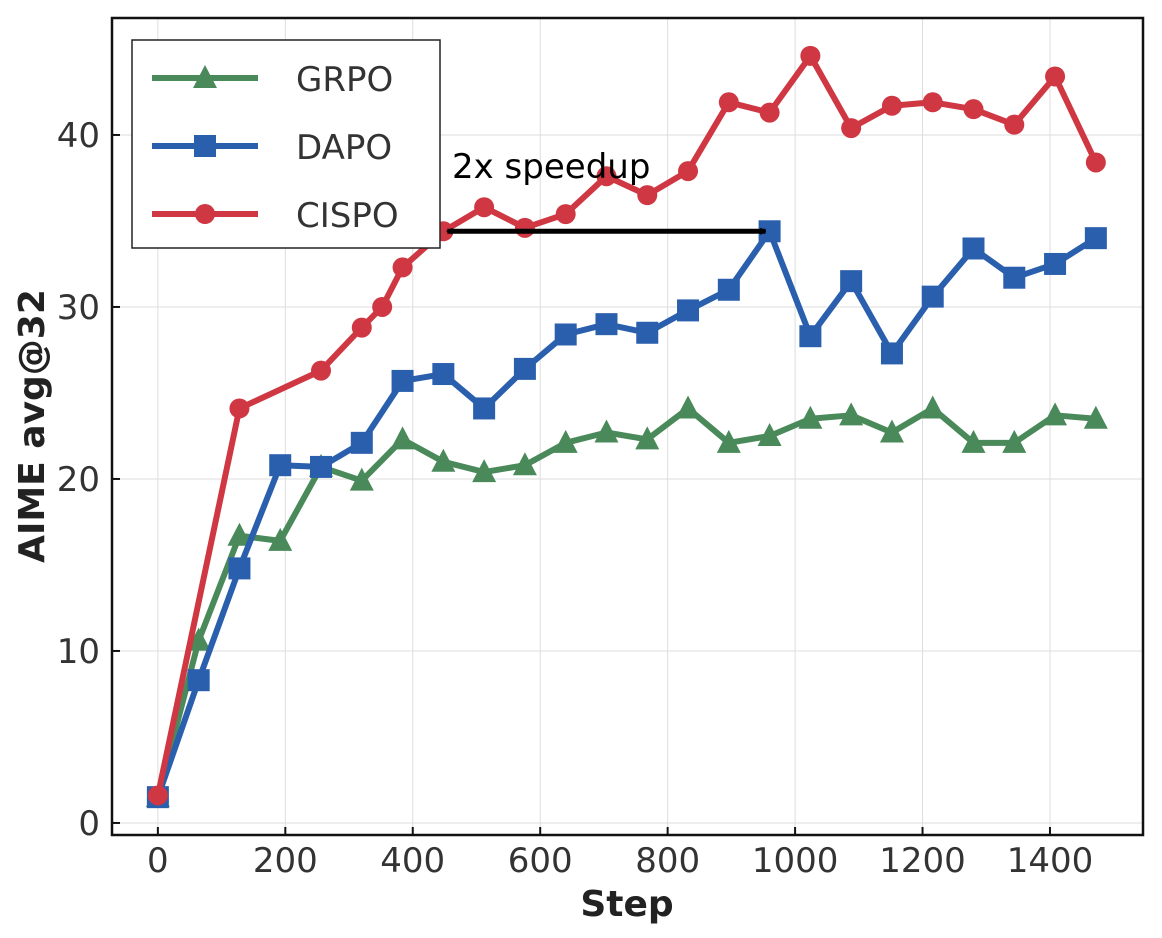 This screenshot has width=1162, height=938. What do you see at coordinates (551, 167) in the screenshot?
I see `speedup-label: 2x speedup` at bounding box center [551, 167].